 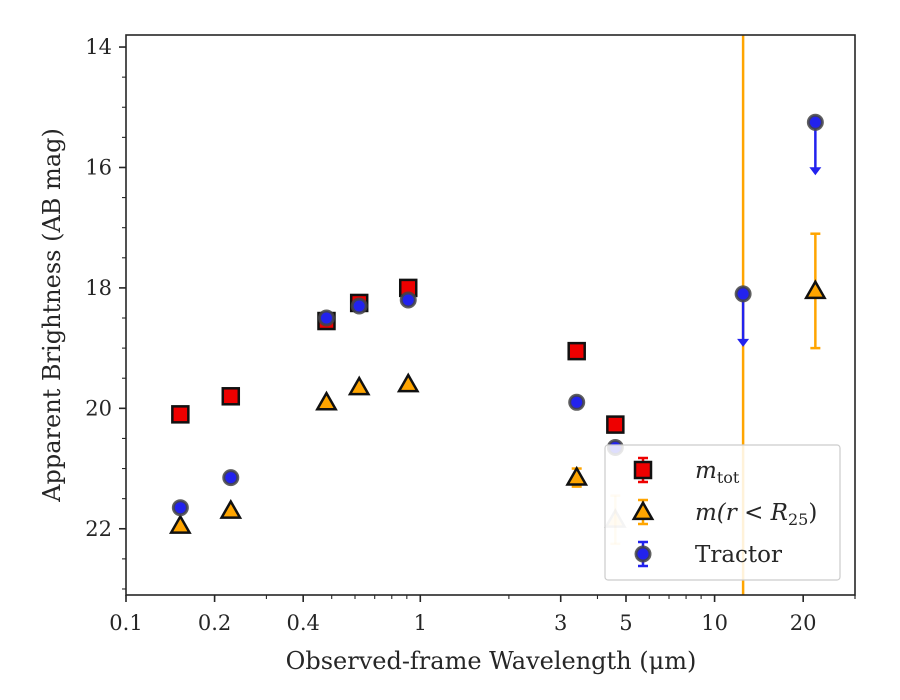 I want to click on legend-item-circle: Tractor, so click(x=708, y=554).